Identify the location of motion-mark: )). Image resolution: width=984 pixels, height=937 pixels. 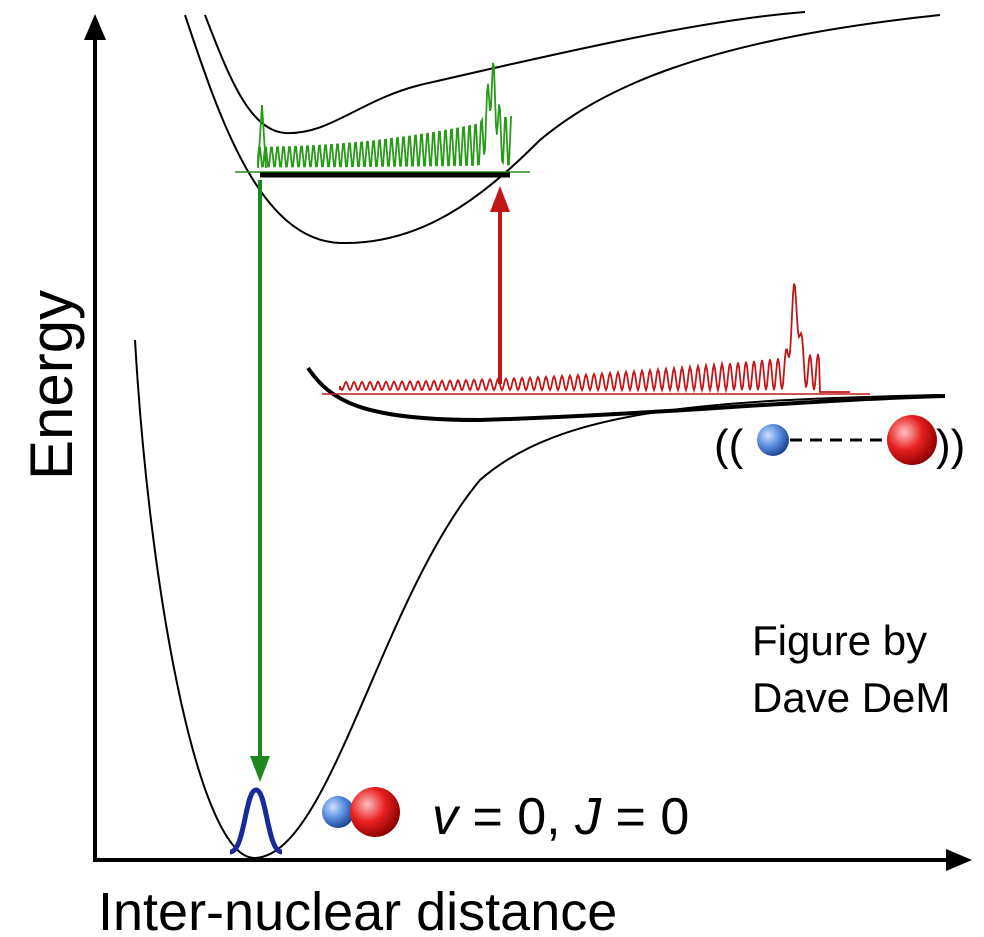
(950, 445).